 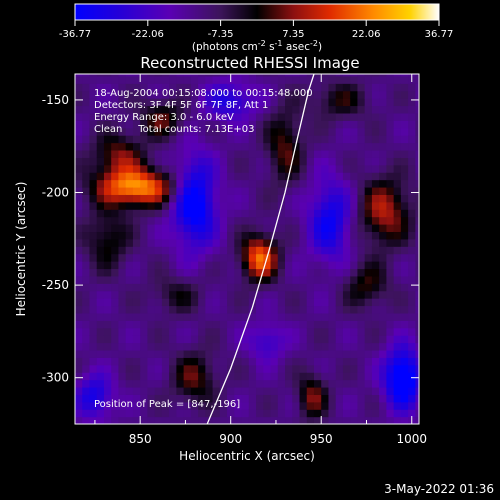 What do you see at coordinates (257, 46) in the screenshot?
I see `colorbar-units: (photons cm-2 s-1 asec-2)` at bounding box center [257, 46].